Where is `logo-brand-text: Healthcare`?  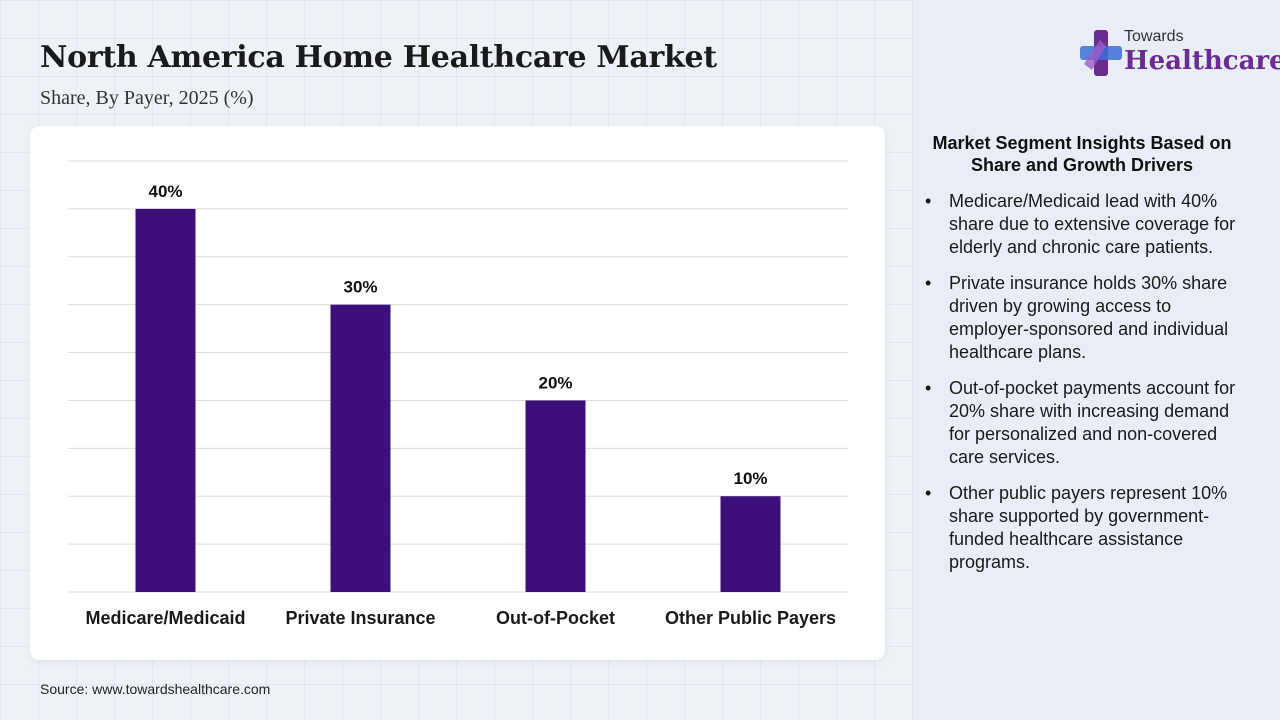
logo-brand-text: Healthcare is located at coordinates (1202, 61).